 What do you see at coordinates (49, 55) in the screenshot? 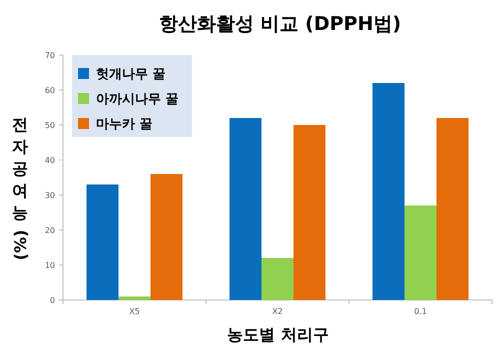
I see `y-tick-label: 70` at bounding box center [49, 55].